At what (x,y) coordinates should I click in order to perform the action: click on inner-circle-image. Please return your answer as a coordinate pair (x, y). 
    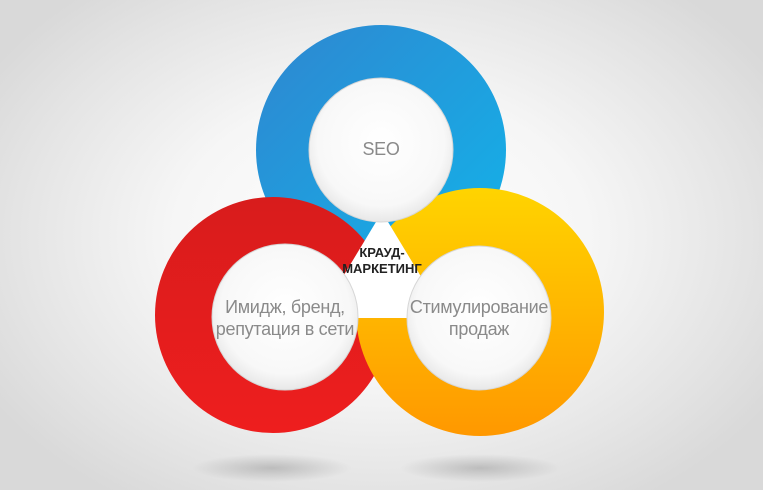
    Looking at the image, I should click on (285, 317).